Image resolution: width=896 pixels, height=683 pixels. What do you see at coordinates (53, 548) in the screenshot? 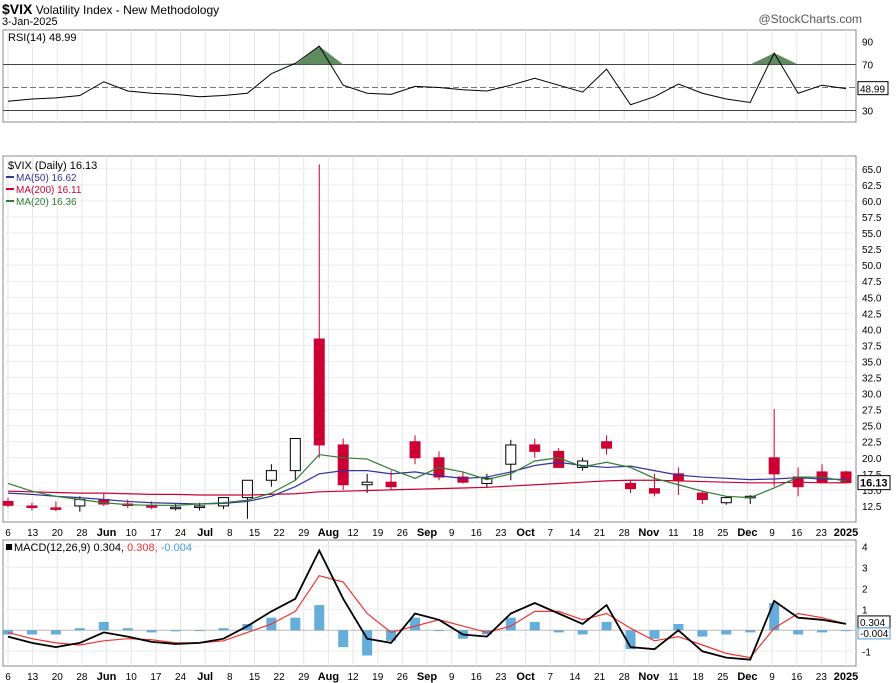
I see `macd-legend-part: MACD(12,26,9)` at bounding box center [53, 548].